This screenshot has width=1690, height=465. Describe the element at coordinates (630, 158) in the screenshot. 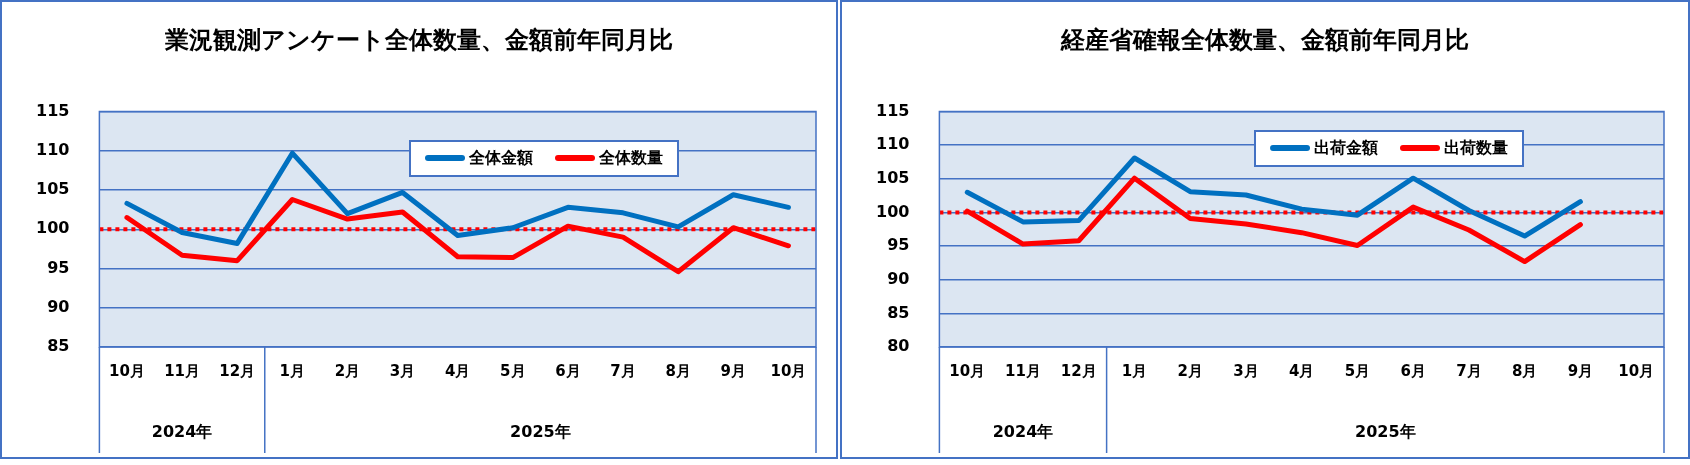

I see `legend-label: 全体数量` at that location.